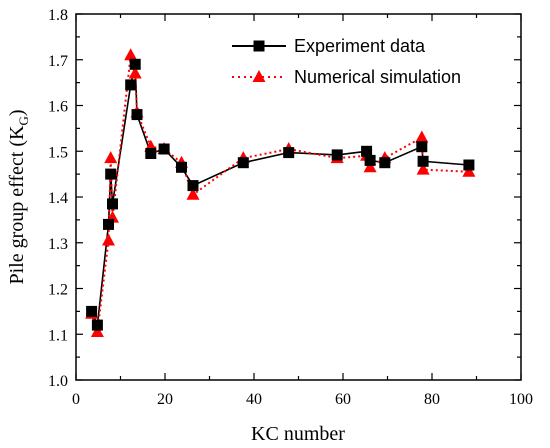  Describe the element at coordinates (58, 290) in the screenshot. I see `y-tick-label: 1.2` at that location.